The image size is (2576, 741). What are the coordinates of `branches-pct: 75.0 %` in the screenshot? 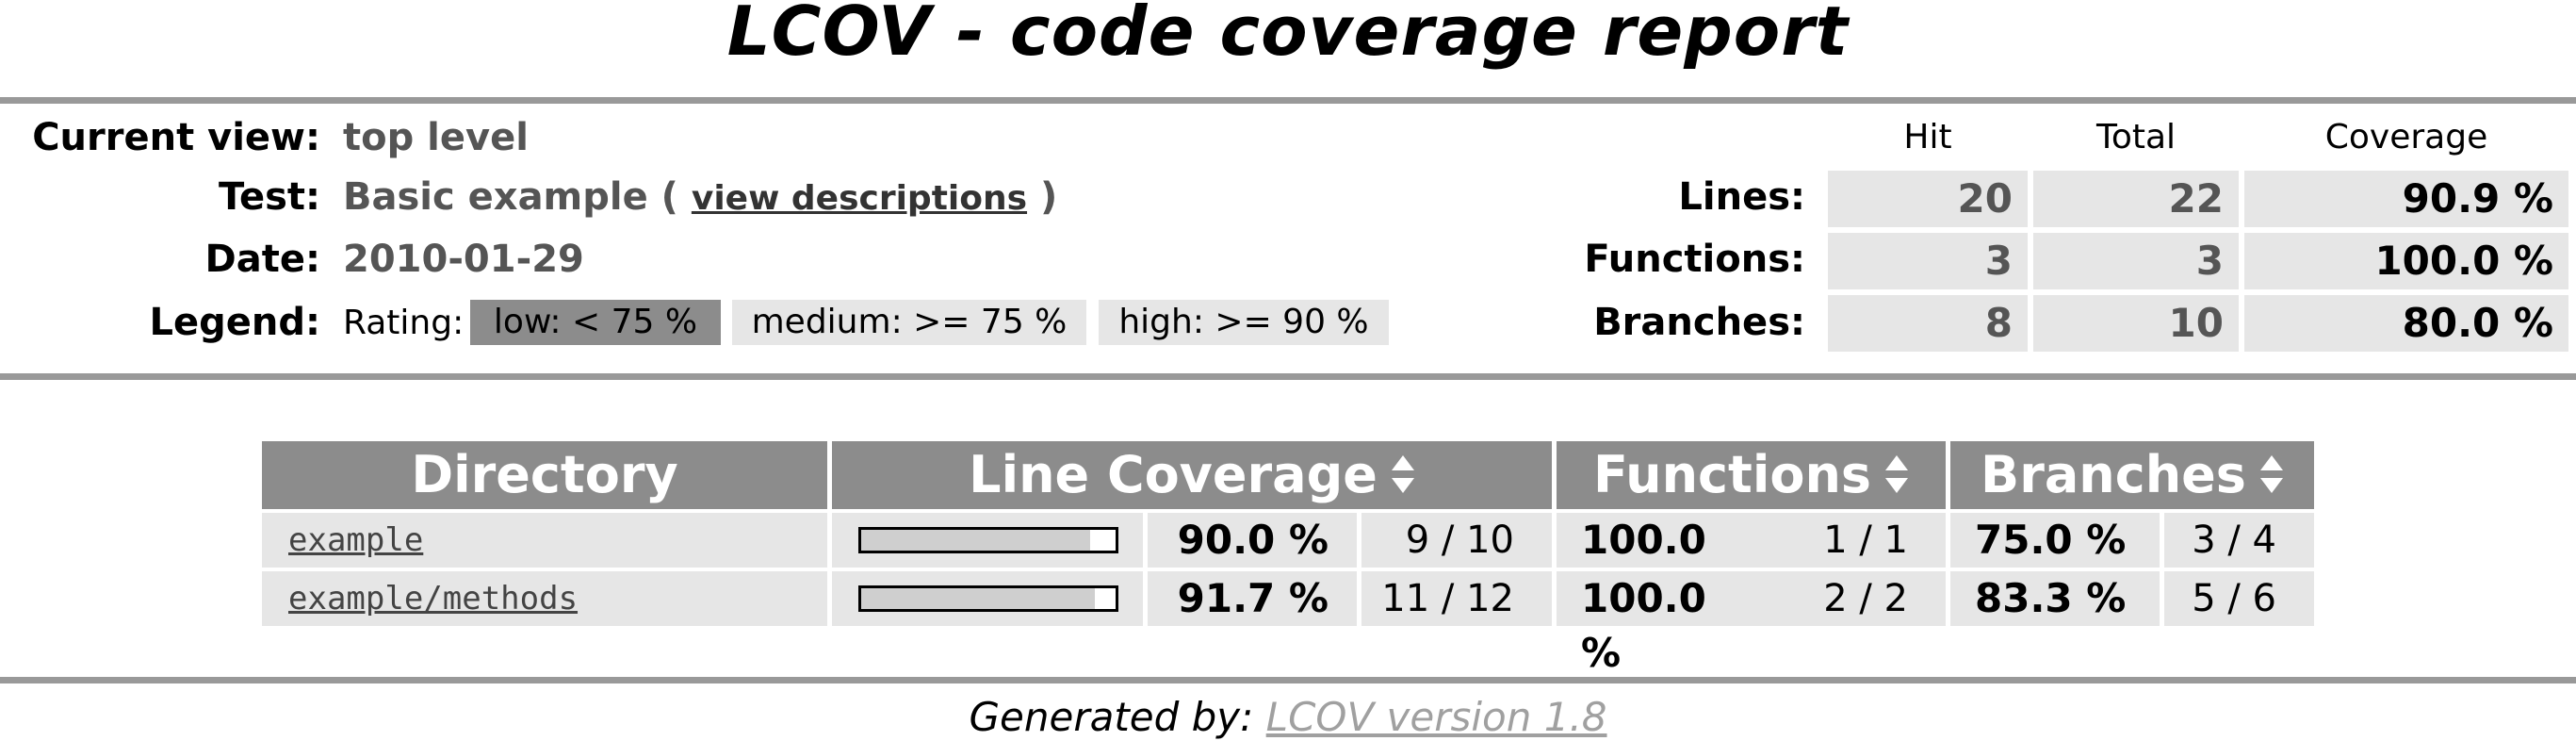 It's located at (2055, 540).